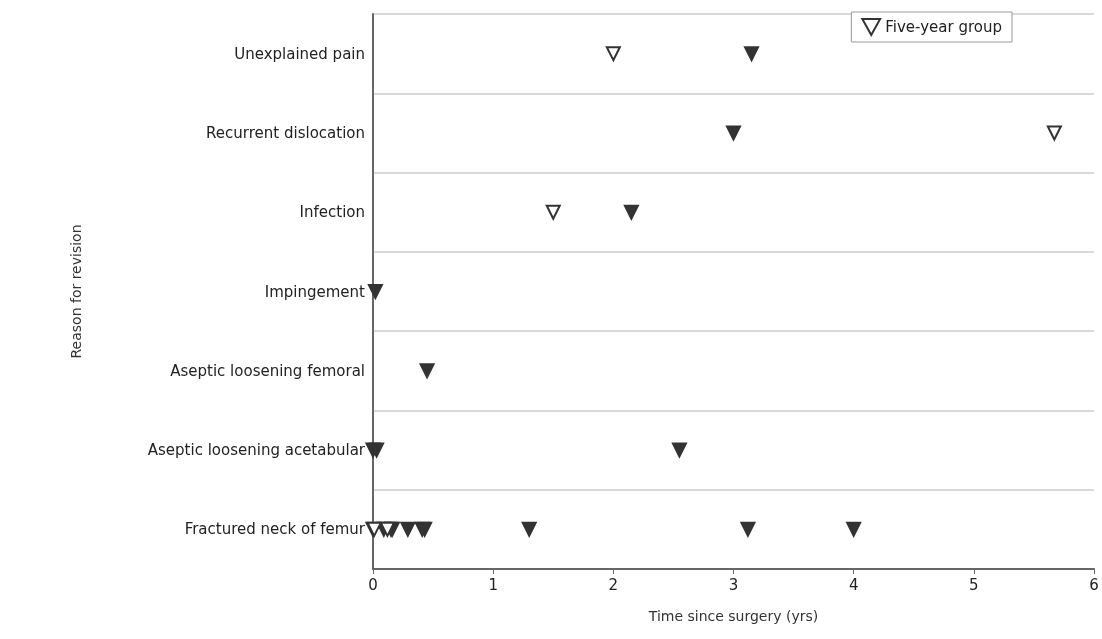 The image size is (1102, 639). What do you see at coordinates (373, 584) in the screenshot?
I see `x-tick-label: 0` at bounding box center [373, 584].